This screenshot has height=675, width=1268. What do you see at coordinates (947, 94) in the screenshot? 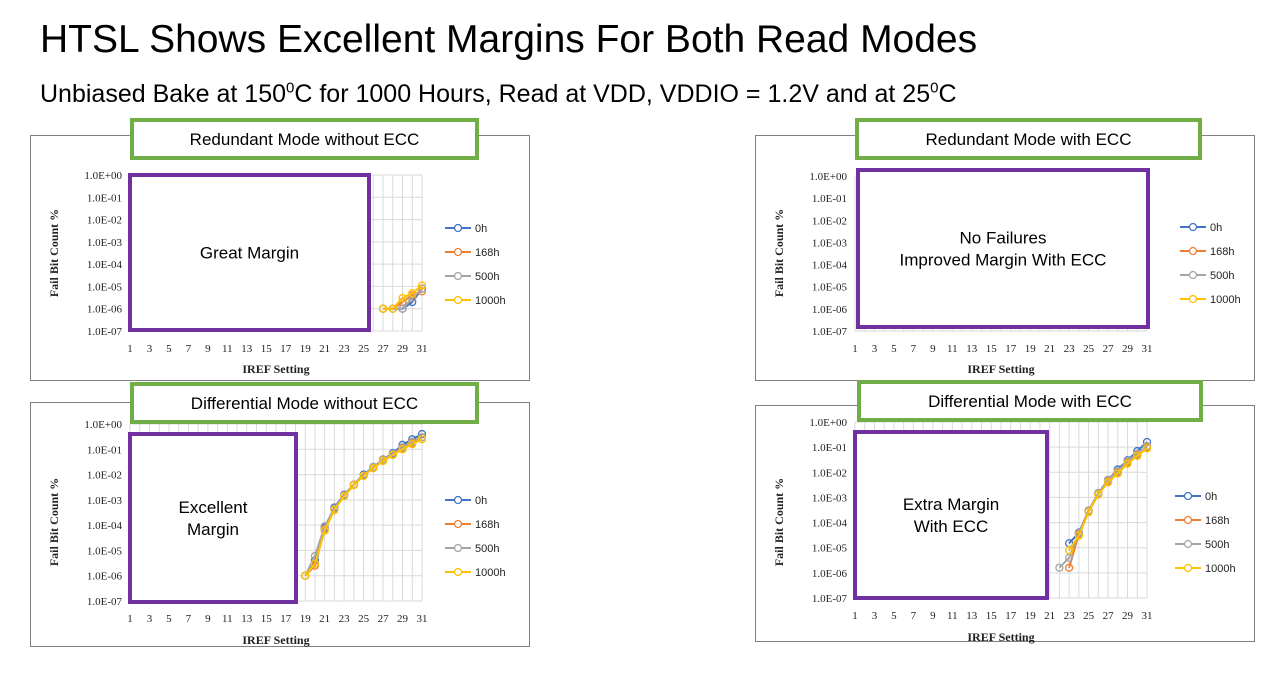
I see `subtitle-part-3: C` at bounding box center [947, 94].